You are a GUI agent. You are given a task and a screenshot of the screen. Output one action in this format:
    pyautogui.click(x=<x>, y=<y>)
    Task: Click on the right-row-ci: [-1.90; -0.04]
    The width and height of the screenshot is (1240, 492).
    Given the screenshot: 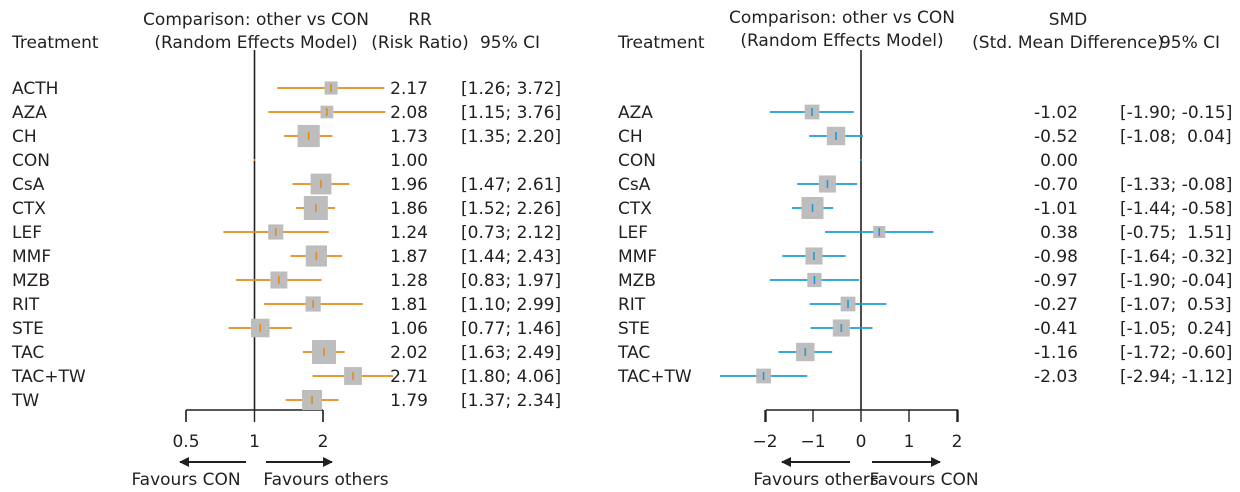 What is the action you would take?
    pyautogui.click(x=1176, y=281)
    